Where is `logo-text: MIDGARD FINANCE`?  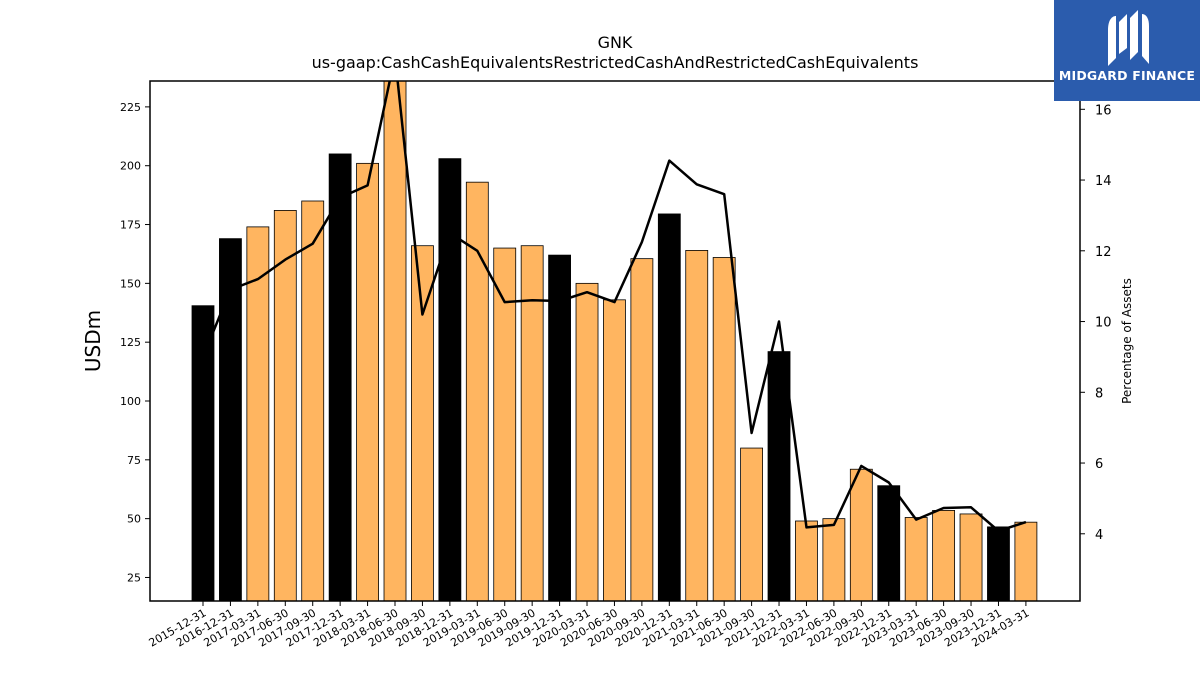
logo-text: MIDGARD FINANCE is located at coordinates (1127, 75).